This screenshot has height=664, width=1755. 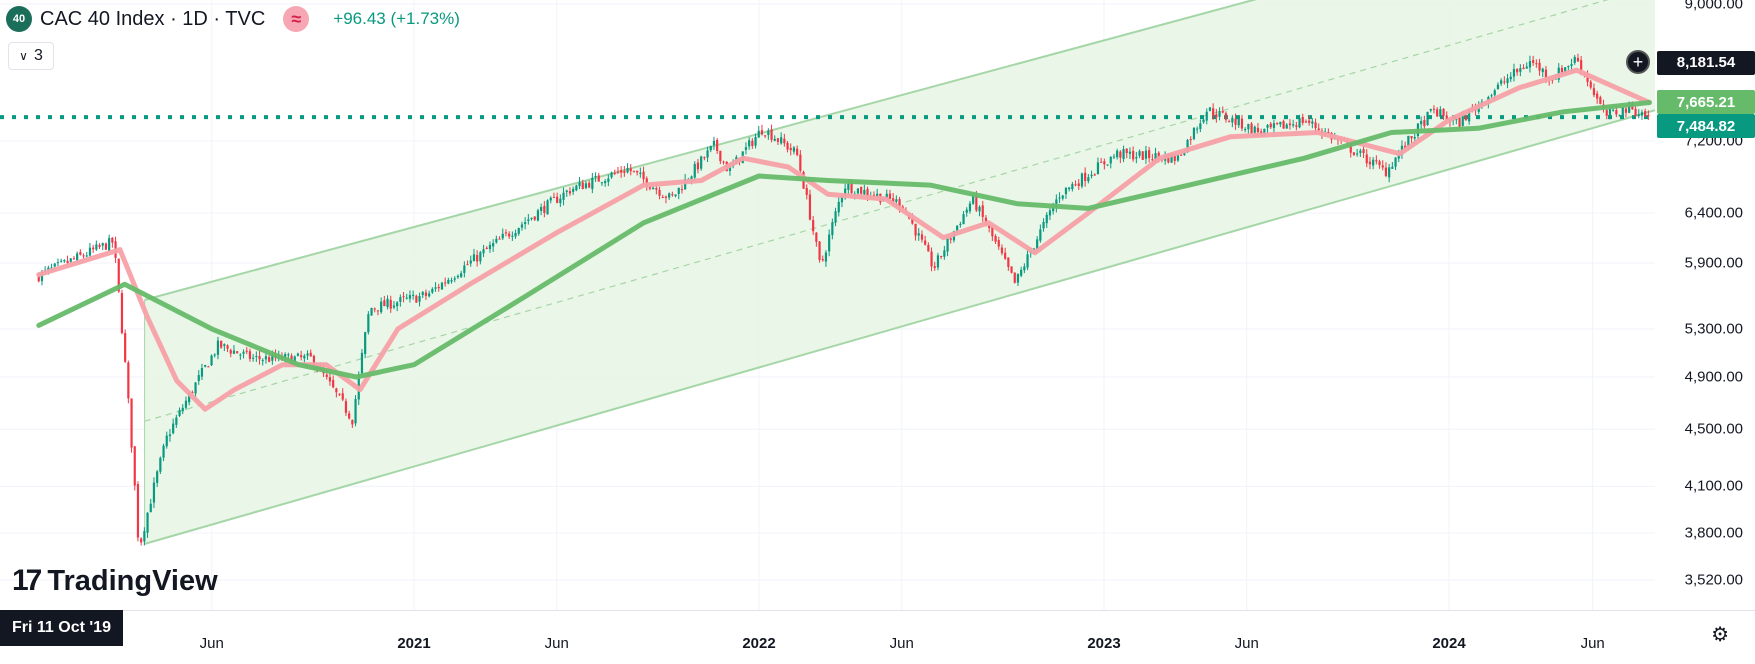 I want to click on tradingview-logo-text: TradingView, so click(x=132, y=580).